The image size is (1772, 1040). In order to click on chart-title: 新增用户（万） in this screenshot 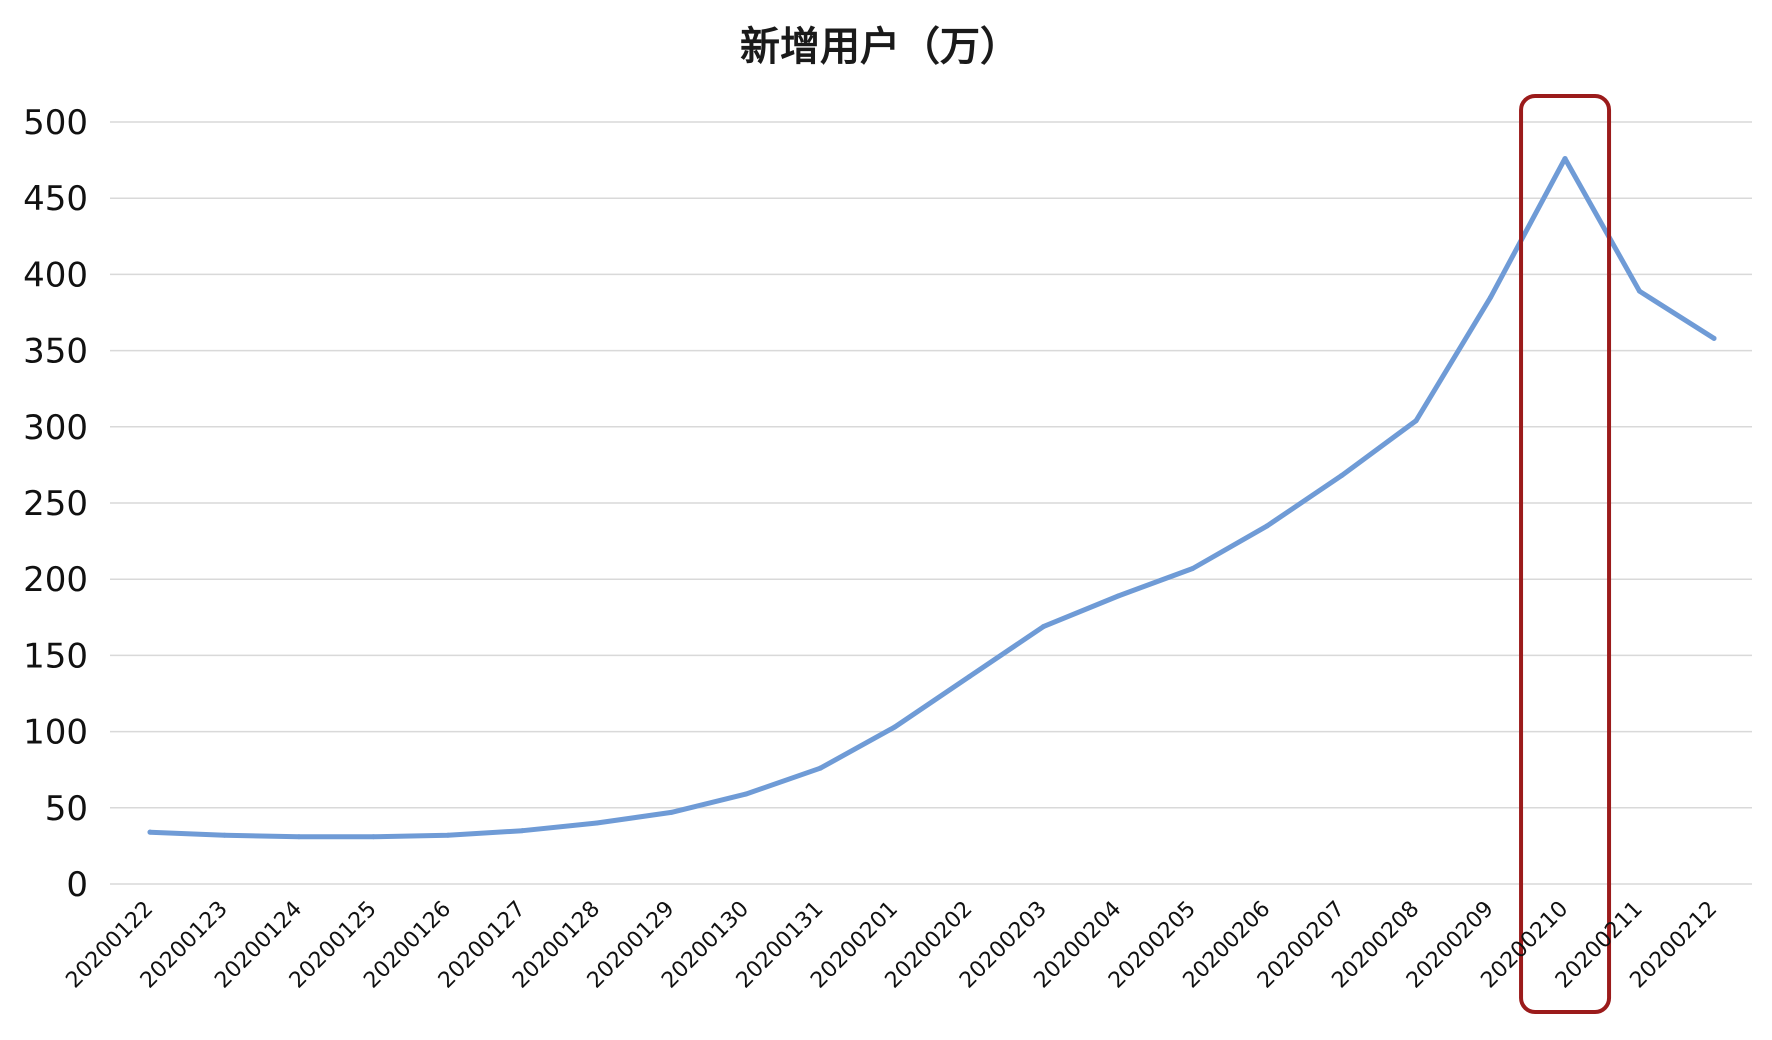, I will do `click(880, 47)`.